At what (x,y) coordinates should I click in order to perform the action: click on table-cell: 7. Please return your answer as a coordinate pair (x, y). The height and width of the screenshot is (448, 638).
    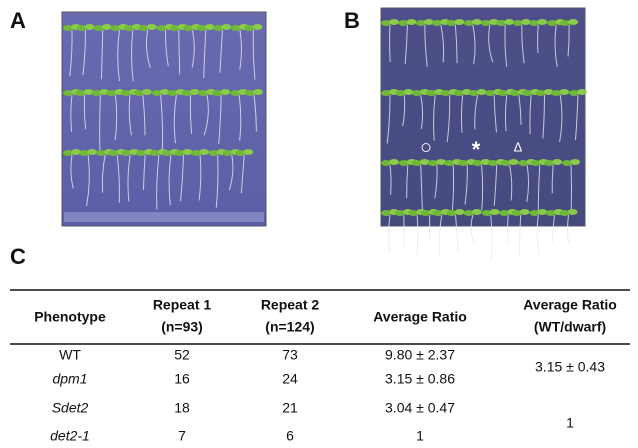
    Looking at the image, I should click on (182, 436).